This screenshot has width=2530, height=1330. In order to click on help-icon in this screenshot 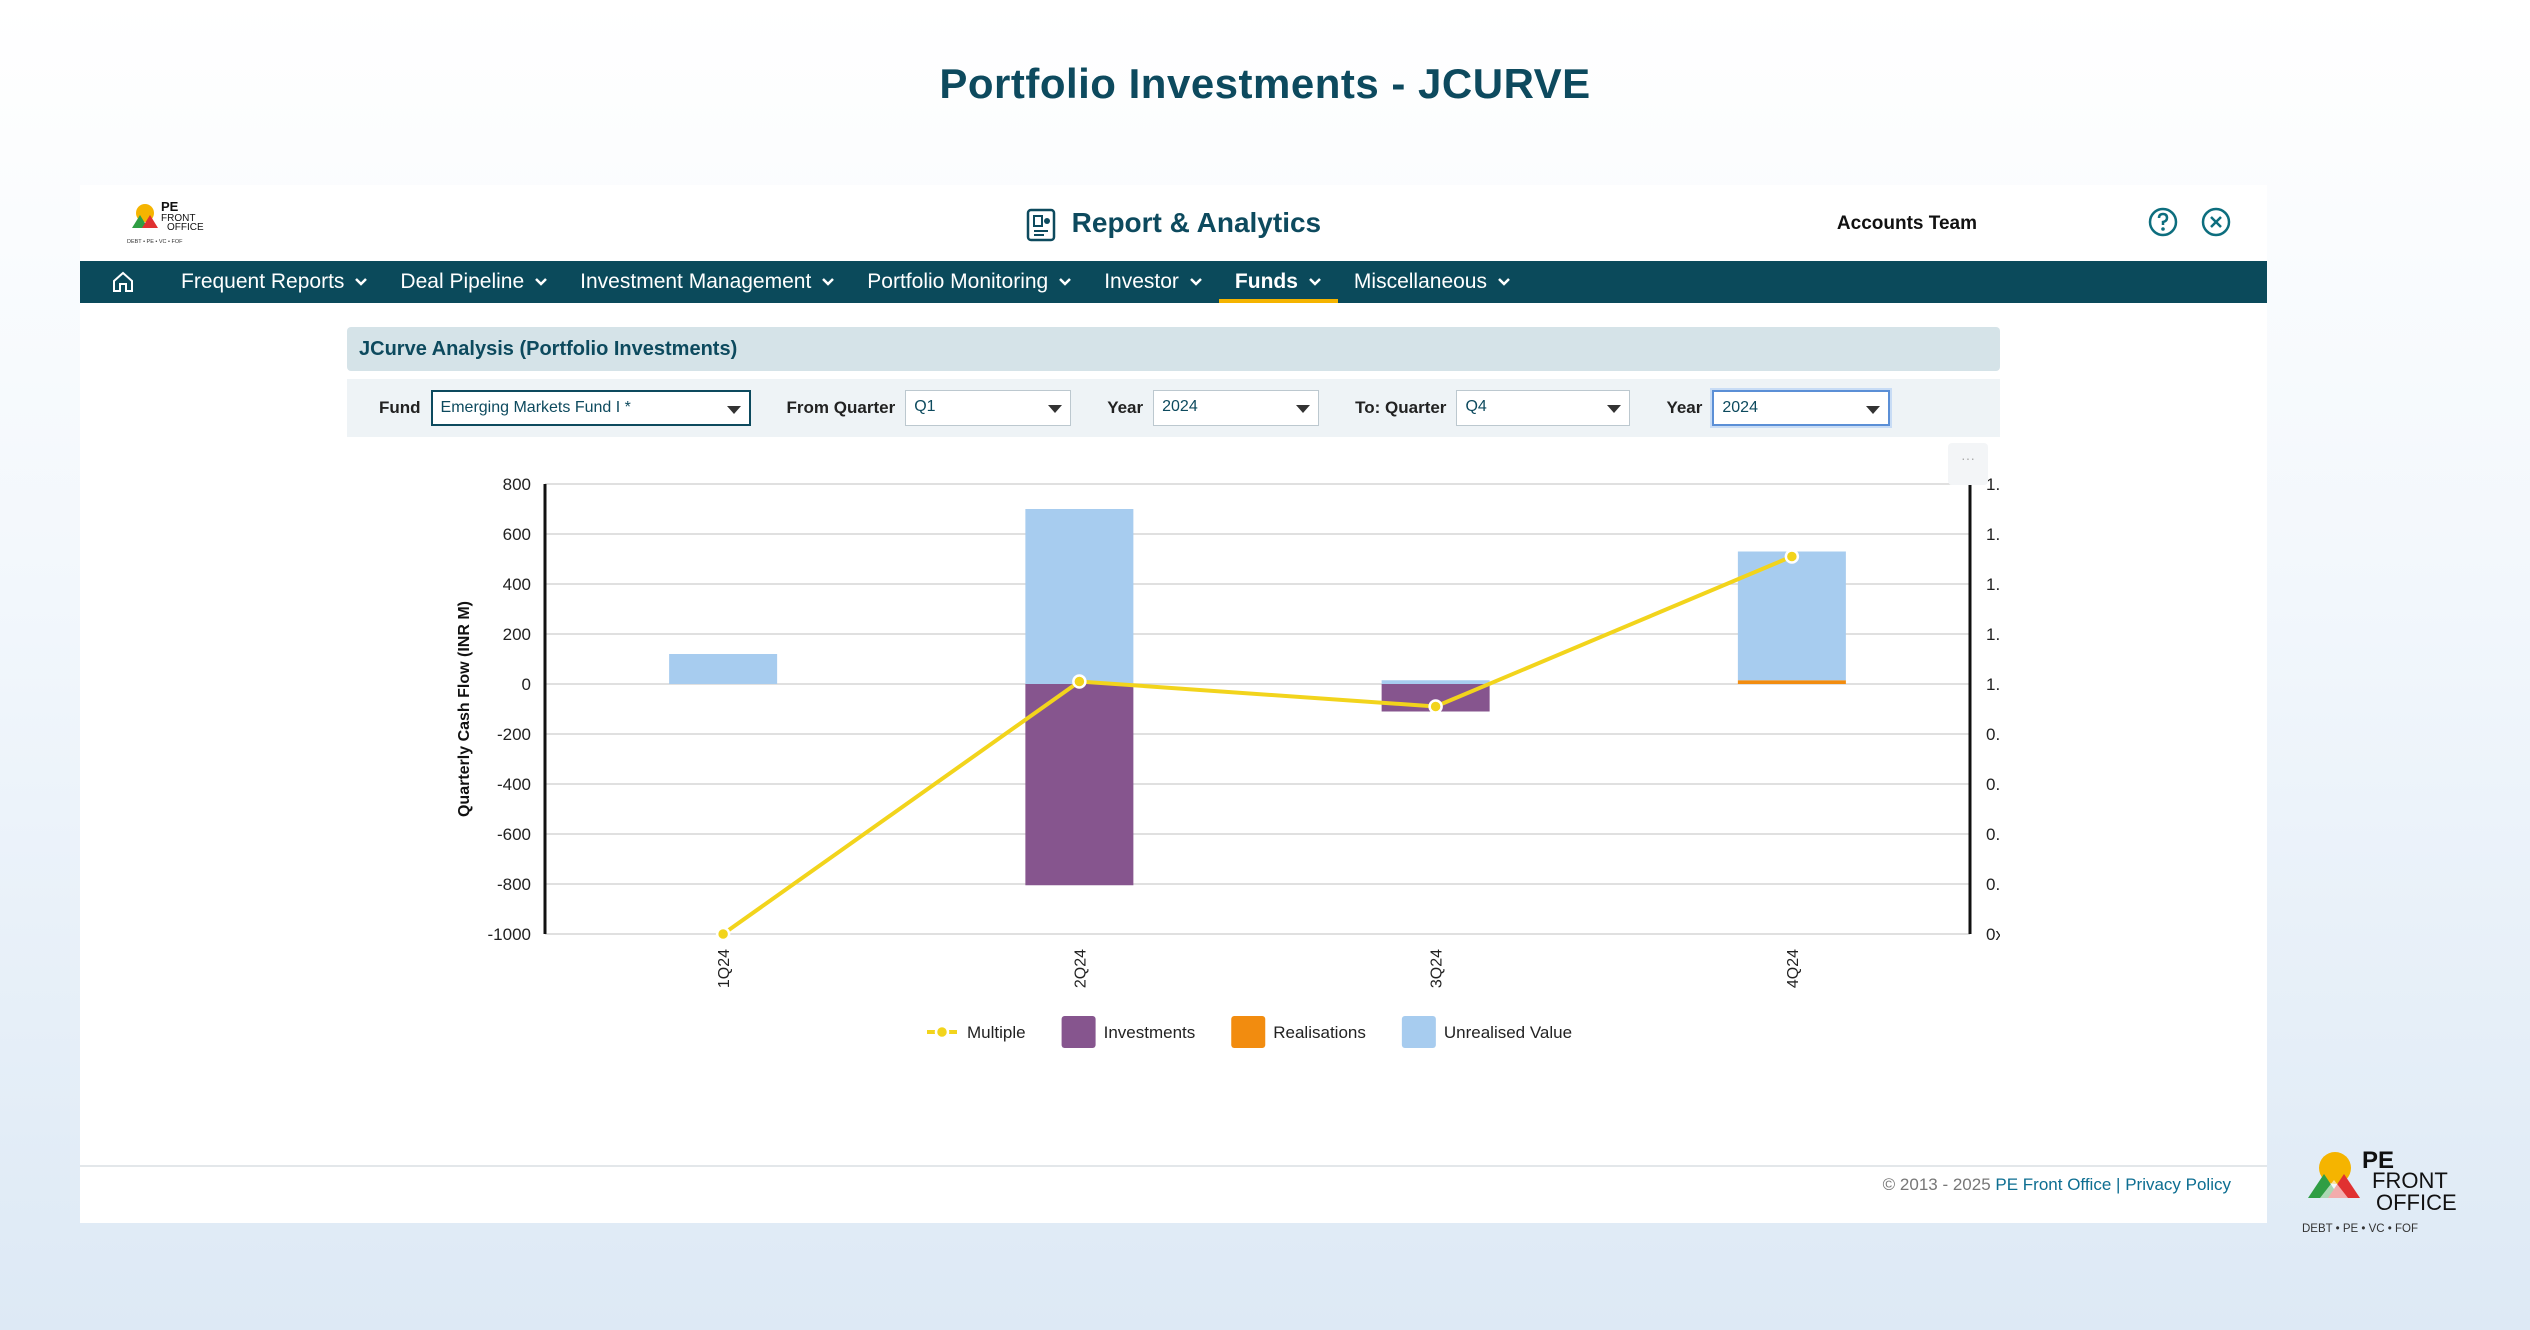, I will do `click(2163, 222)`.